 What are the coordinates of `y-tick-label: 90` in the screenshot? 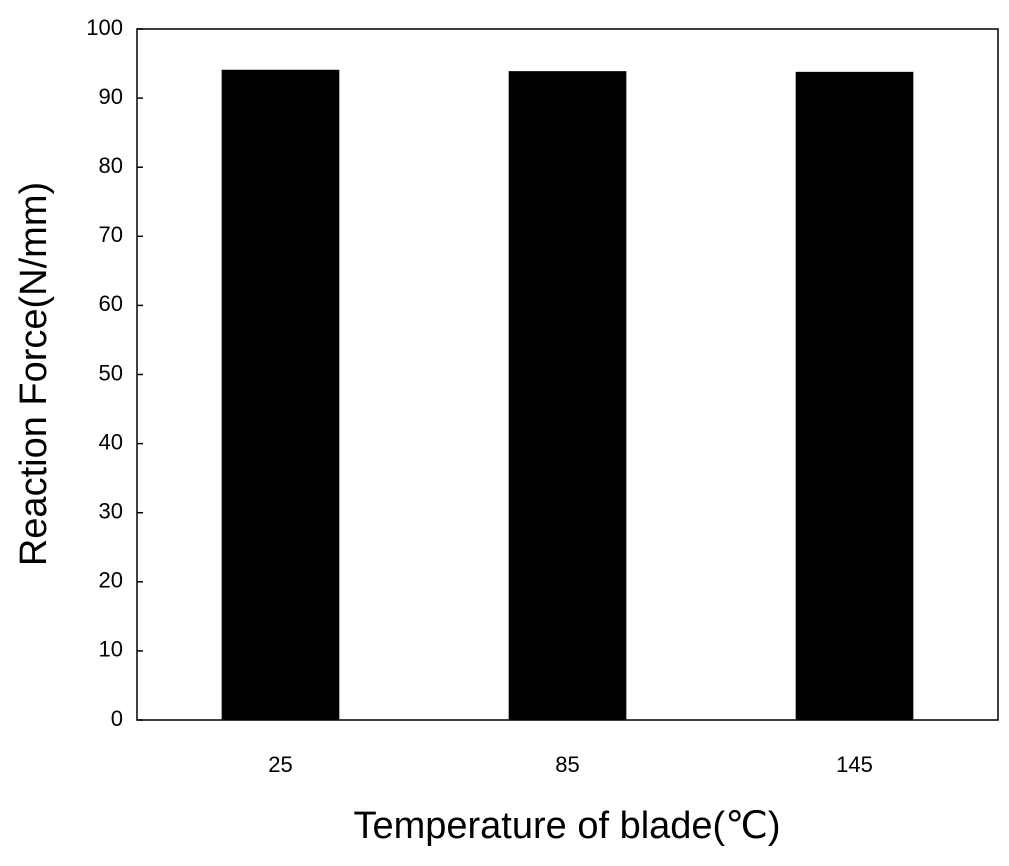 It's located at (111, 96).